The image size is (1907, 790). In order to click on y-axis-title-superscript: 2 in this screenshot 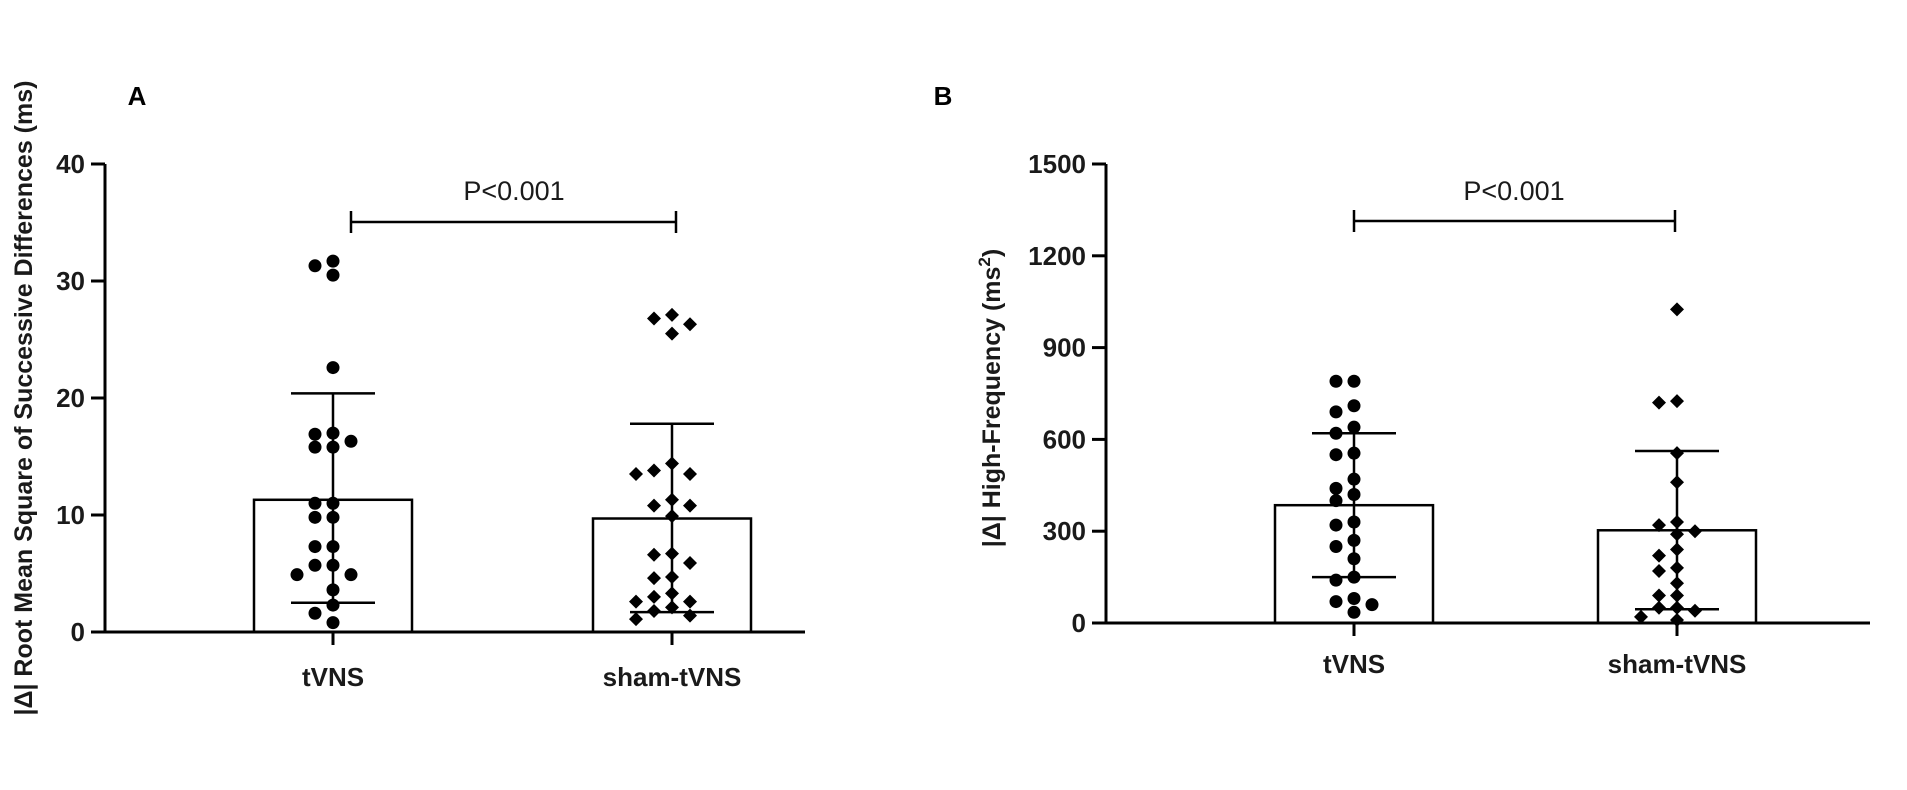, I will do `click(984, 261)`.